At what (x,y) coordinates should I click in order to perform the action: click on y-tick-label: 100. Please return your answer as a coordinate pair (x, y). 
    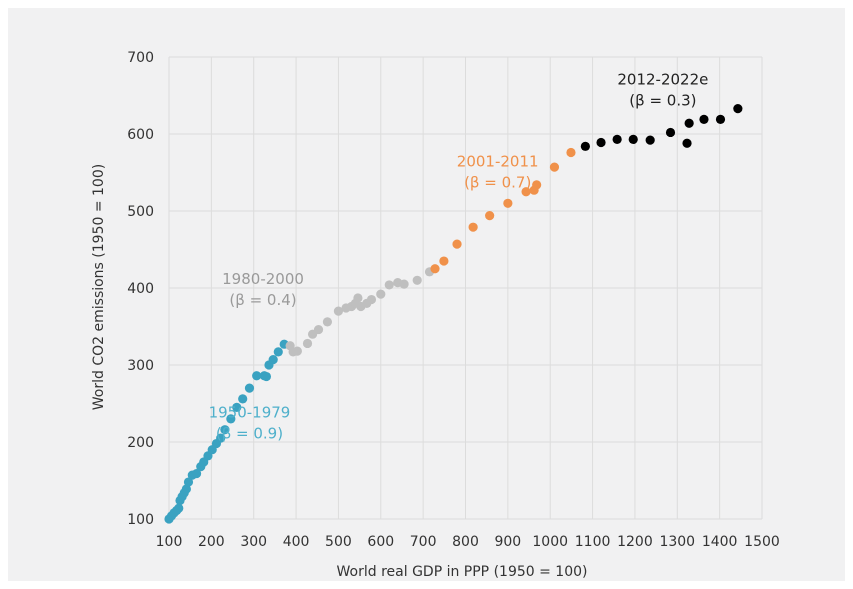
    Looking at the image, I should click on (140, 520).